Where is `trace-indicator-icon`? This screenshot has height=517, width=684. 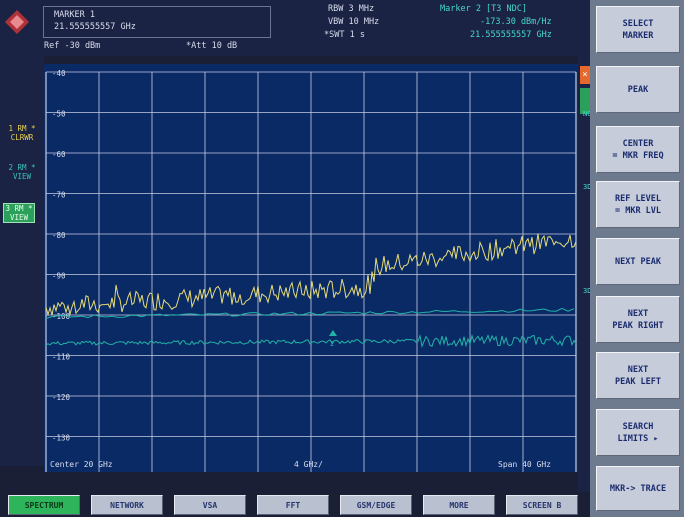 trace-indicator-icon is located at coordinates (585, 101).